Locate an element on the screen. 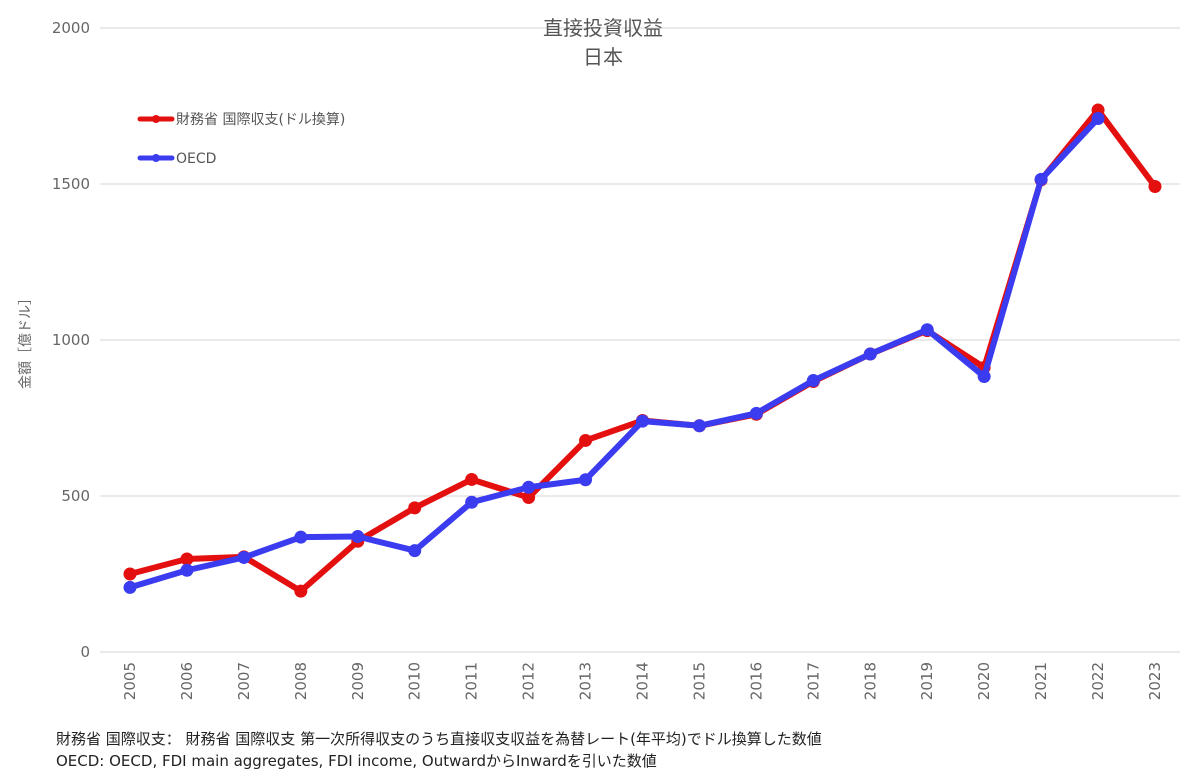  point-1-2020 is located at coordinates (984, 377).